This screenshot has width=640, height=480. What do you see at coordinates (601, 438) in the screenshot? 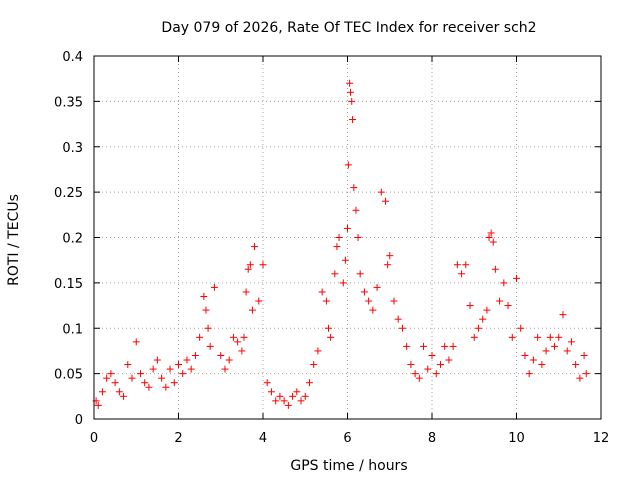
I see `x-tick-label: 12` at bounding box center [601, 438].